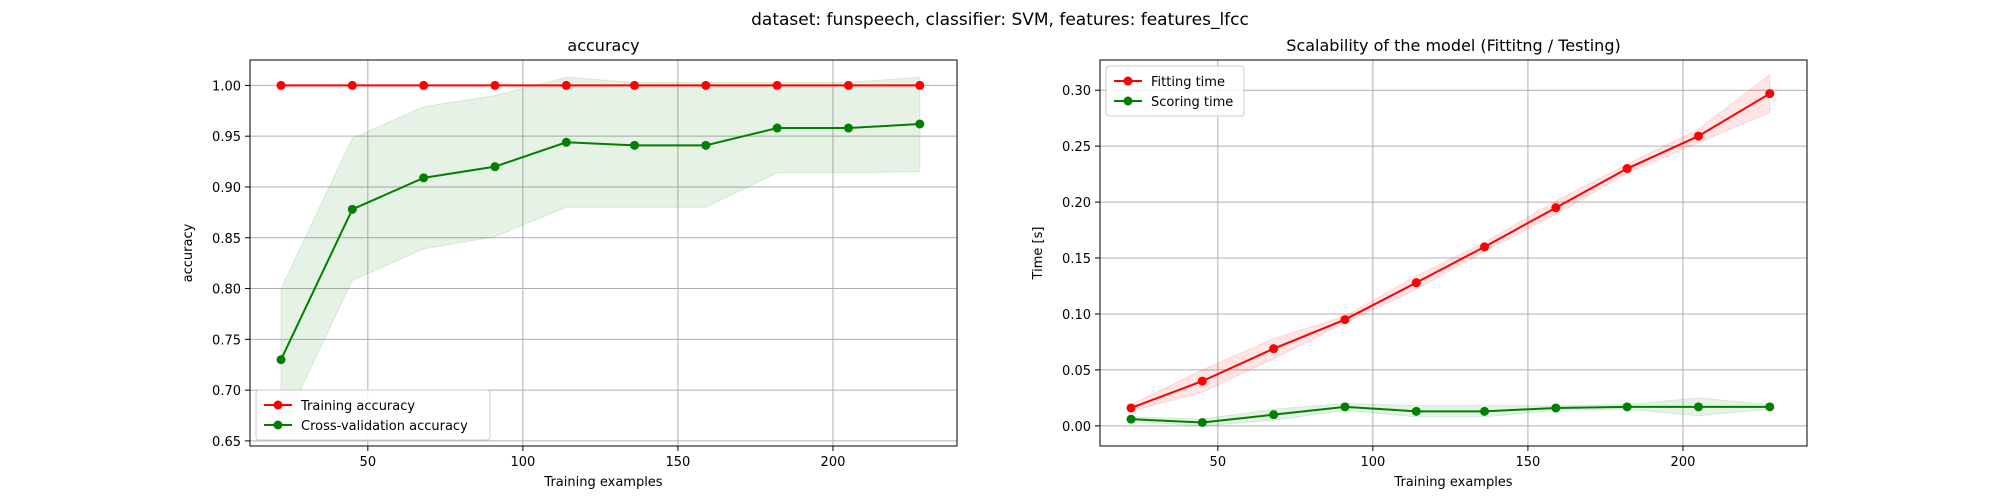  What do you see at coordinates (226, 442) in the screenshot?
I see `y-tick-label: 0.65` at bounding box center [226, 442].